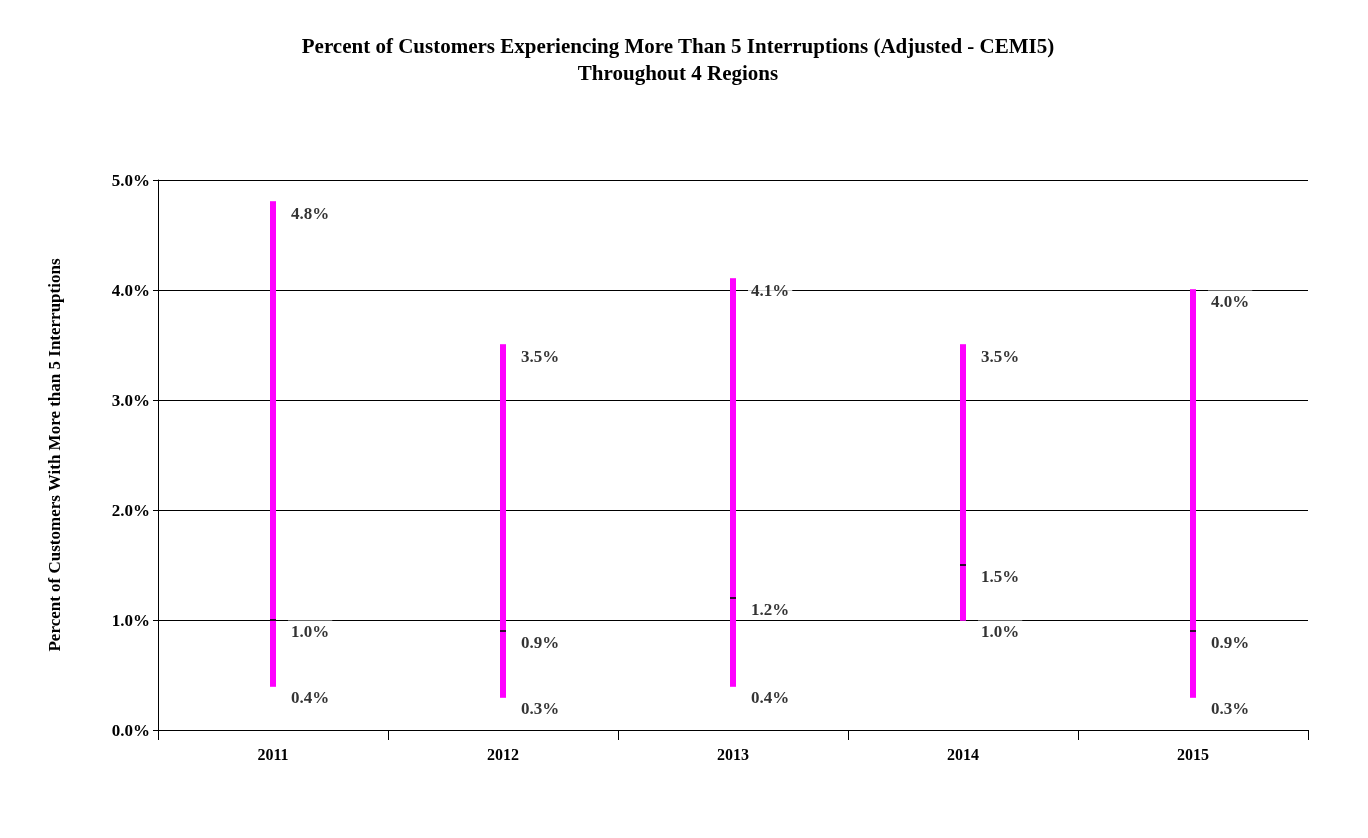 The image size is (1368, 838). Describe the element at coordinates (770, 290) in the screenshot. I see `data-label: 4.1%` at that location.